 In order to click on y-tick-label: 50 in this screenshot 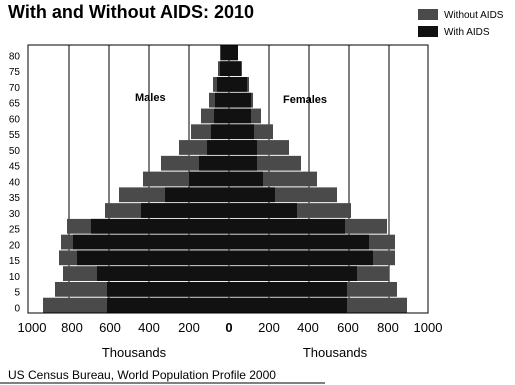, I will do `click(15, 151)`.